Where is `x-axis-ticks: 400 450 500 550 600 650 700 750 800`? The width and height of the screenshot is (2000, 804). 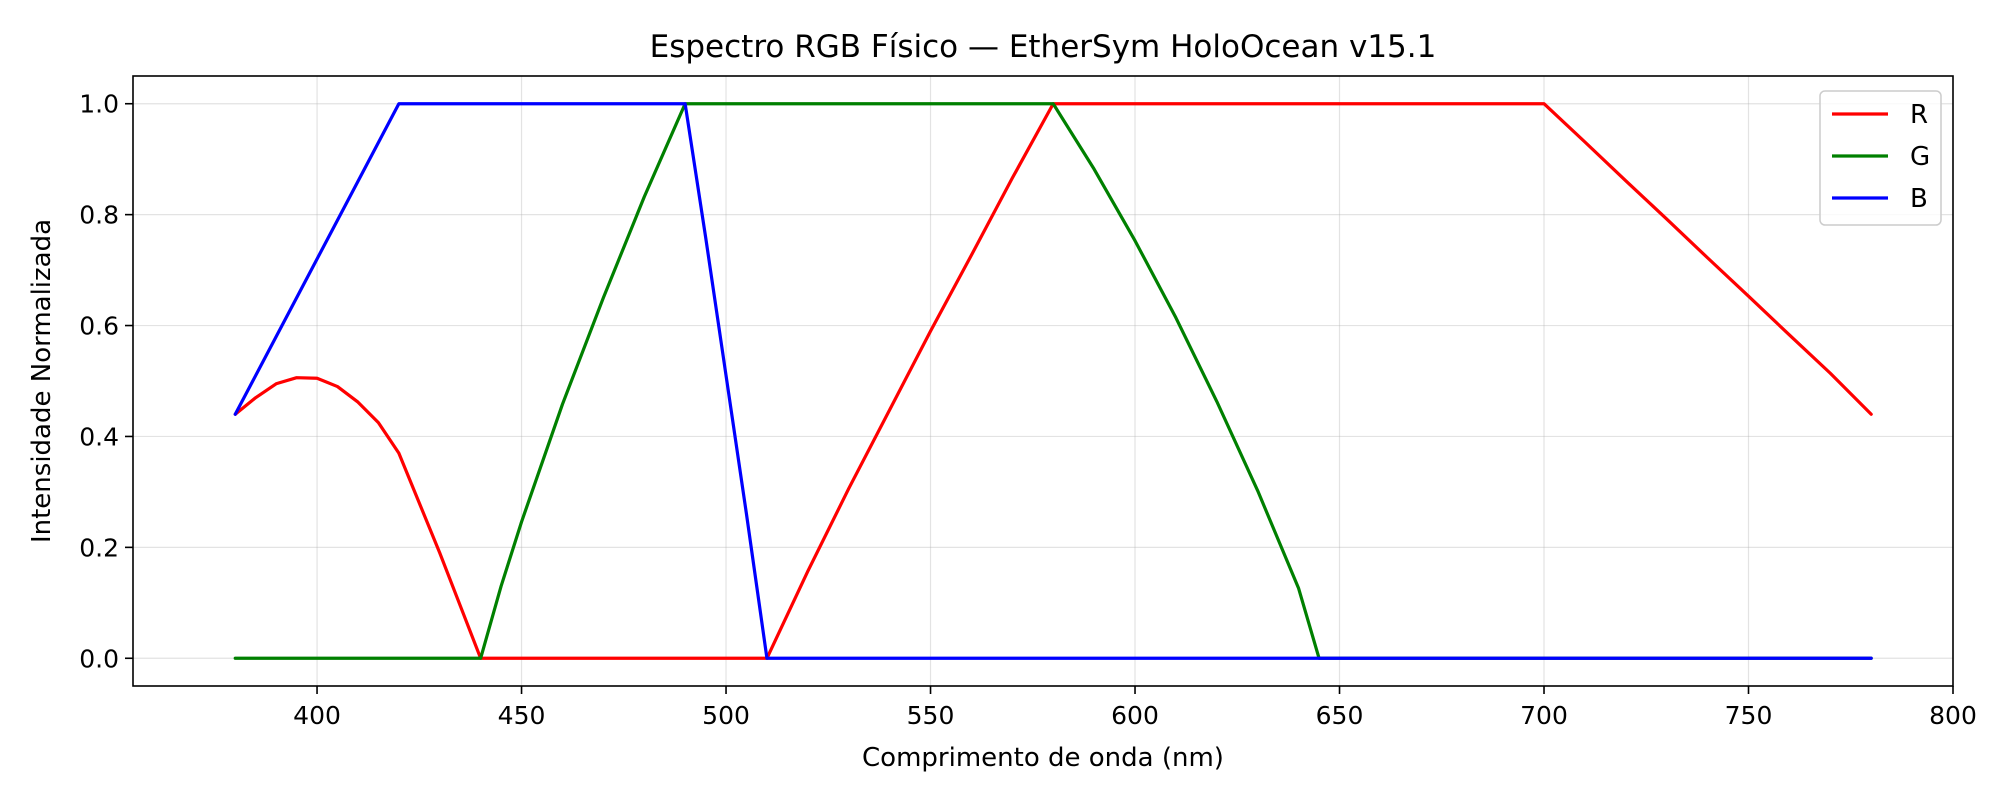
x-axis-ticks: 400 450 500 550 600 650 700 750 800 is located at coordinates (1135, 708).